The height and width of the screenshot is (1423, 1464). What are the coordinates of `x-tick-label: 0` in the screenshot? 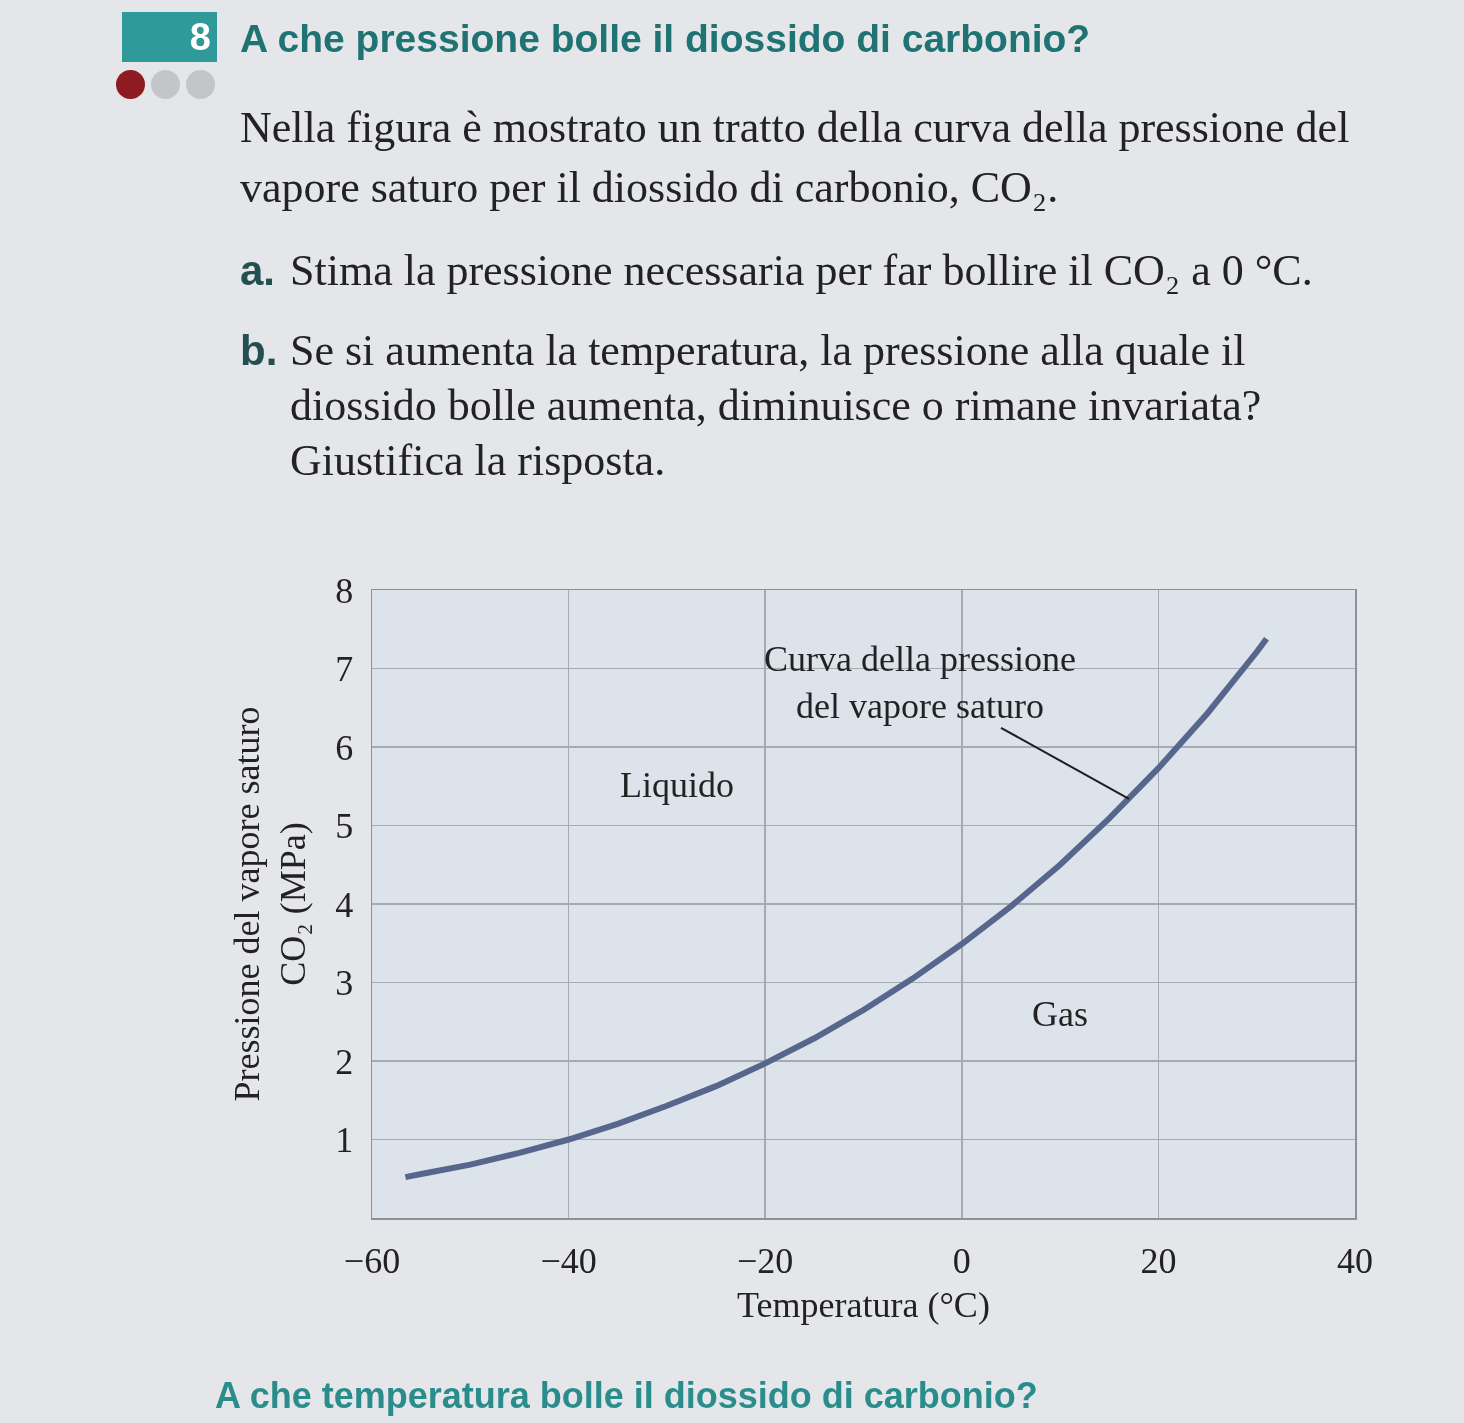 It's located at (961, 1260).